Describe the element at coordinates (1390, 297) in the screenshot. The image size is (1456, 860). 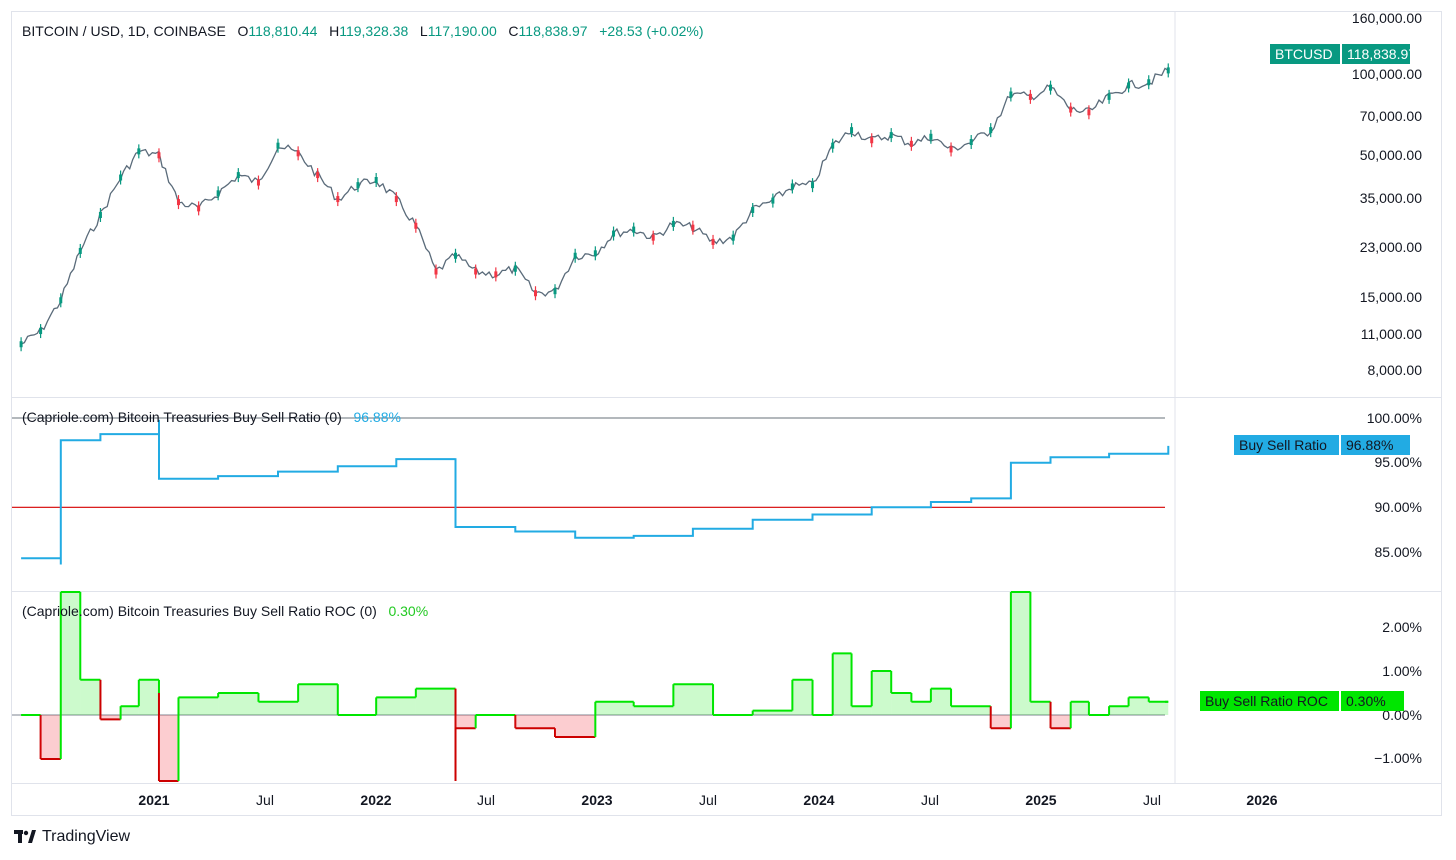
I see `price-tick: 15,000.00` at that location.